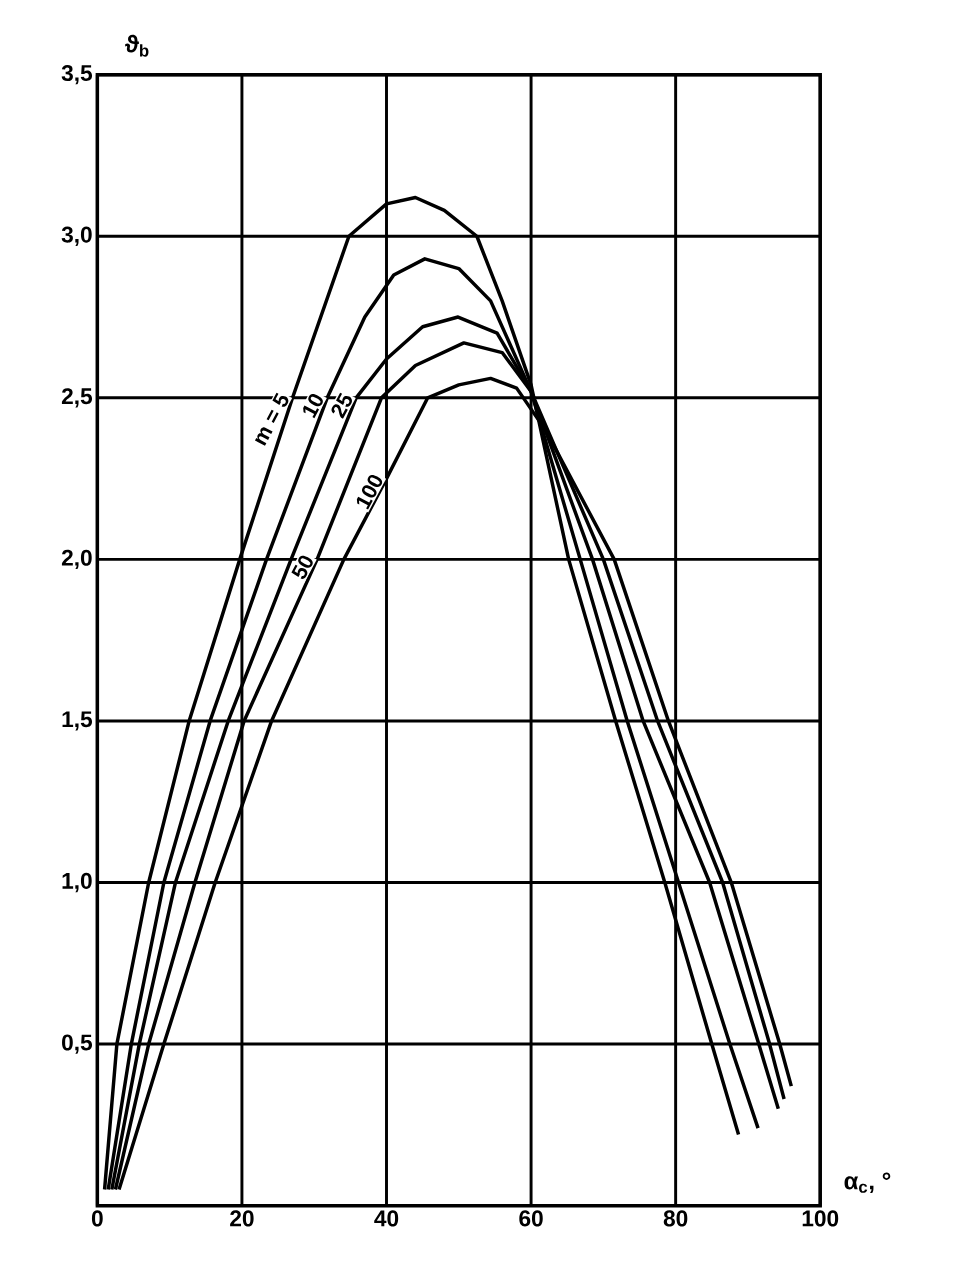  Describe the element at coordinates (820, 1218) in the screenshot. I see `x-tick-label: 100` at that location.